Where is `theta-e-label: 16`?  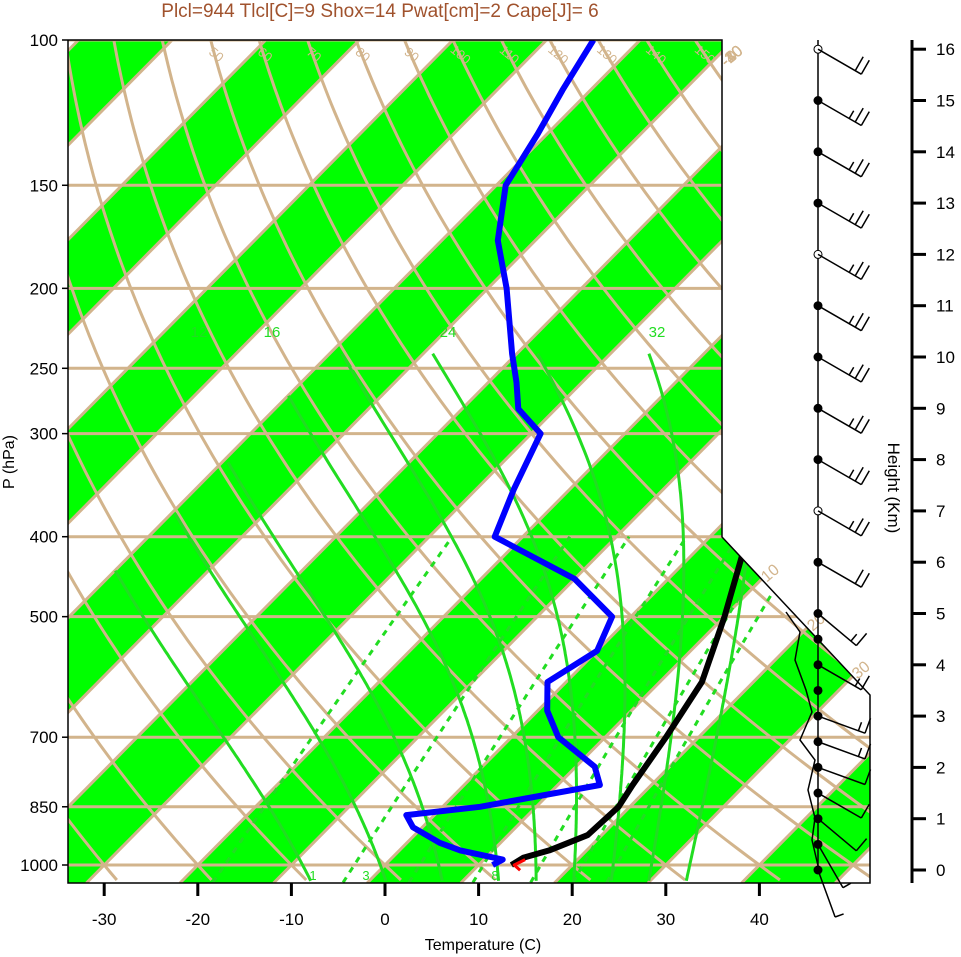 theta-e-label: 16 is located at coordinates (272, 332).